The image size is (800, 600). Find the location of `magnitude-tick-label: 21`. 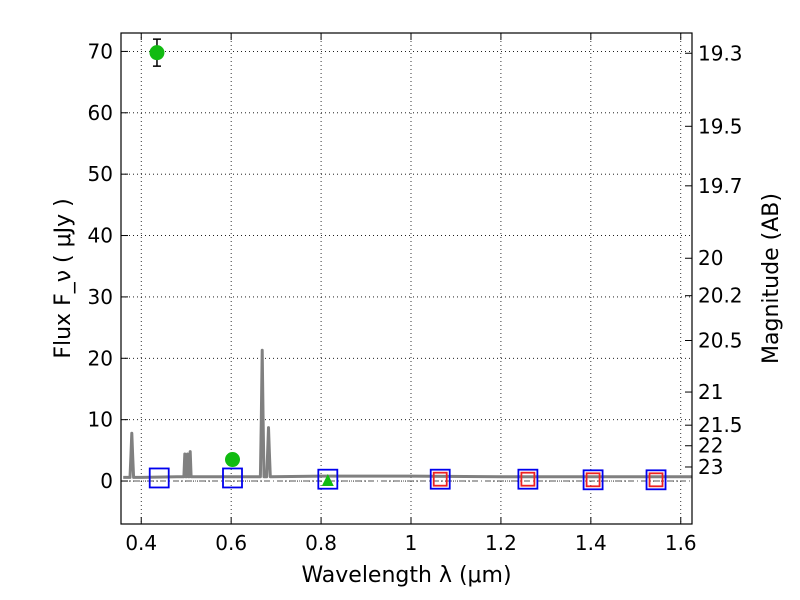

magnitude-tick-label: 21 is located at coordinates (710, 392).